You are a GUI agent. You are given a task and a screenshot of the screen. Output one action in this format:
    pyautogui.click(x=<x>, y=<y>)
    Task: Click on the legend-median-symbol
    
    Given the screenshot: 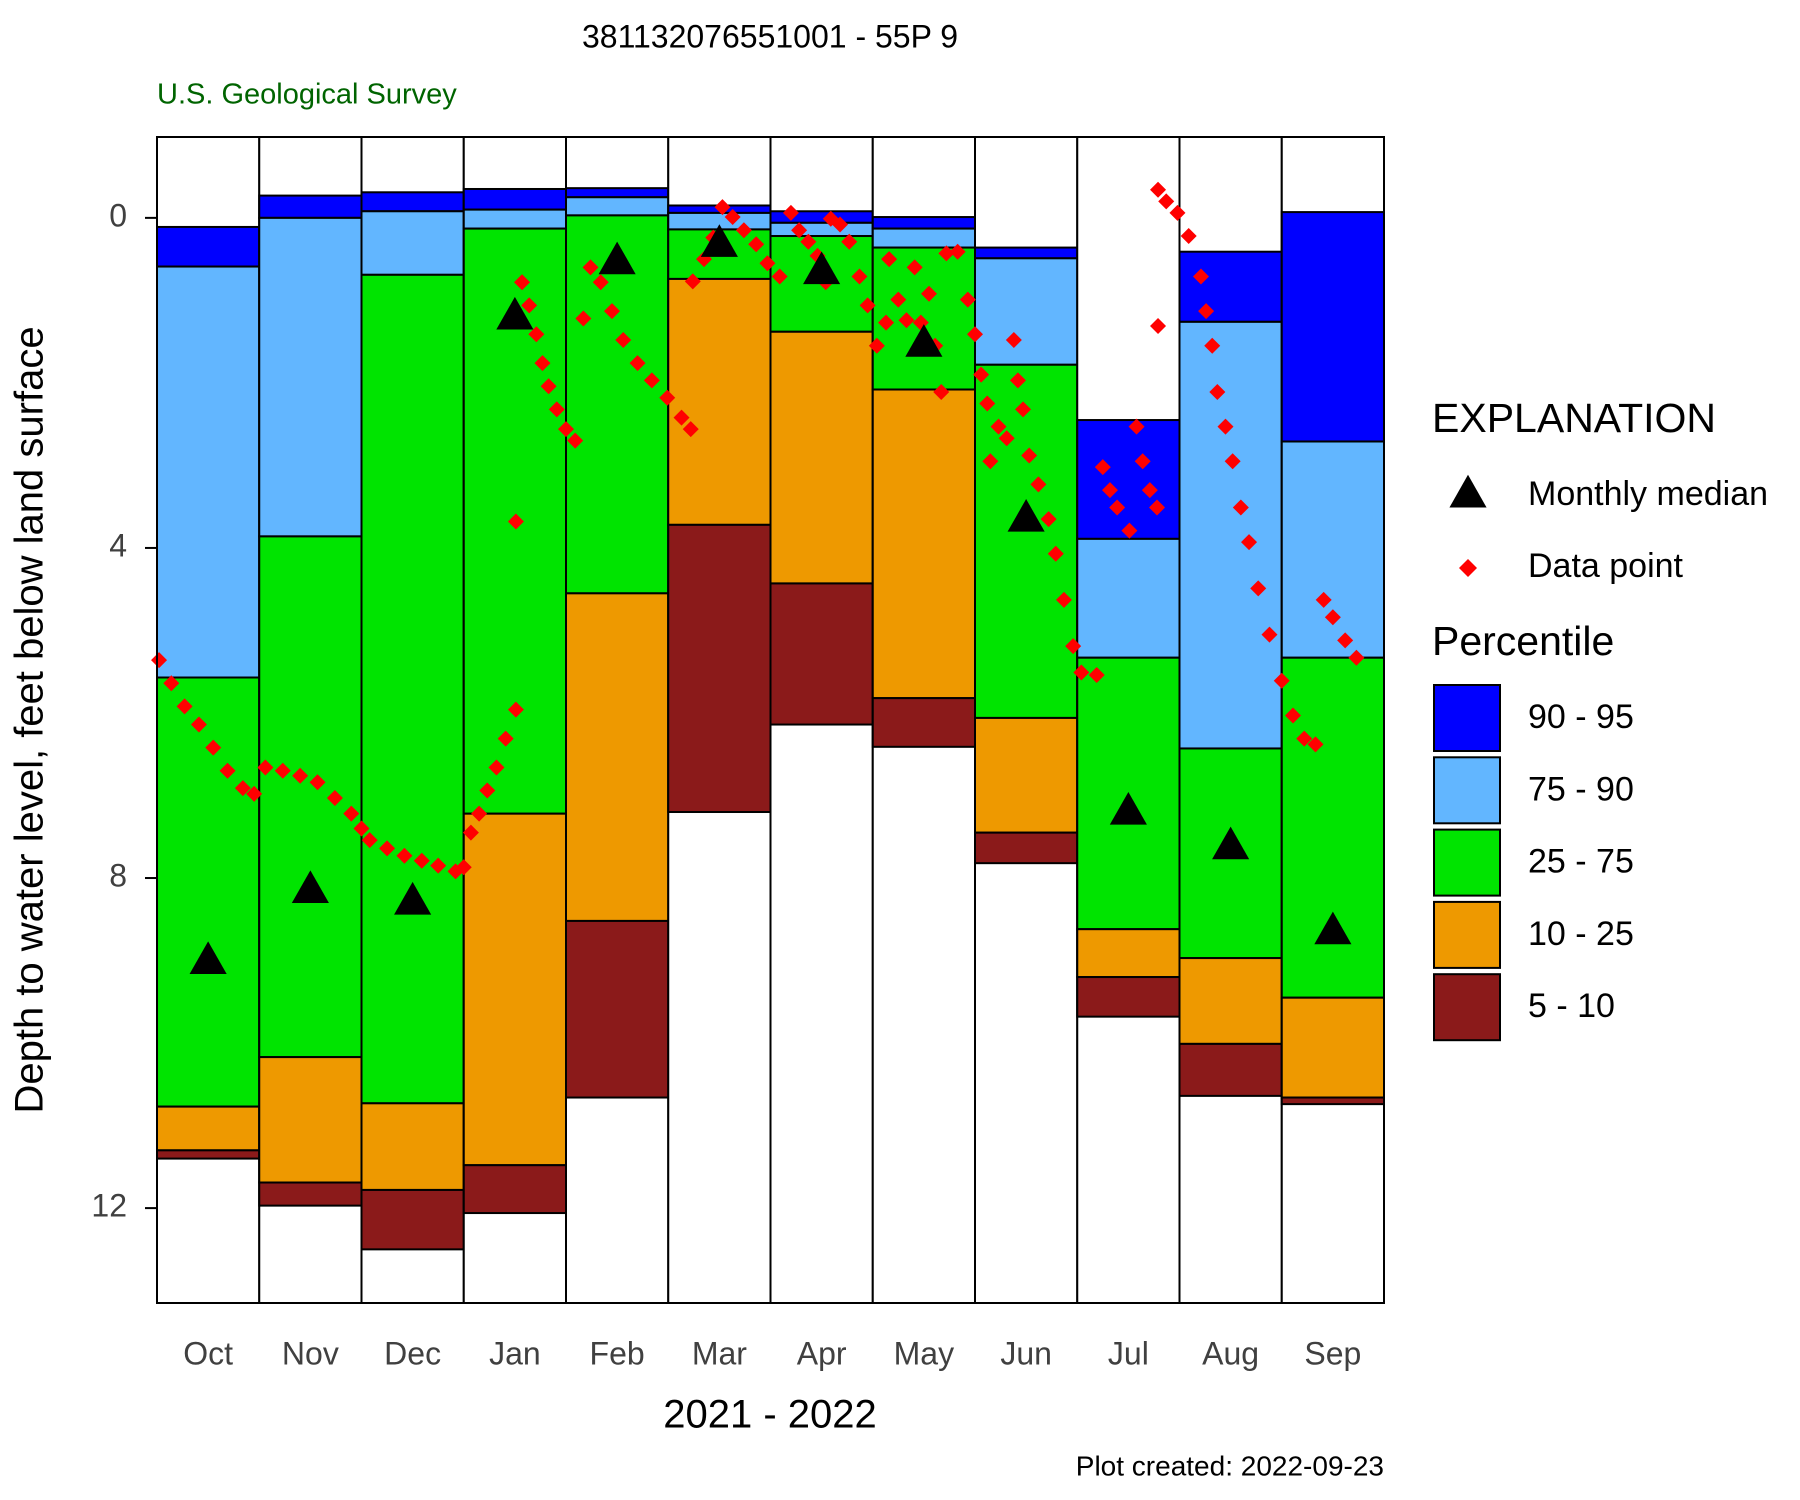 What is the action you would take?
    pyautogui.click(x=1468, y=491)
    